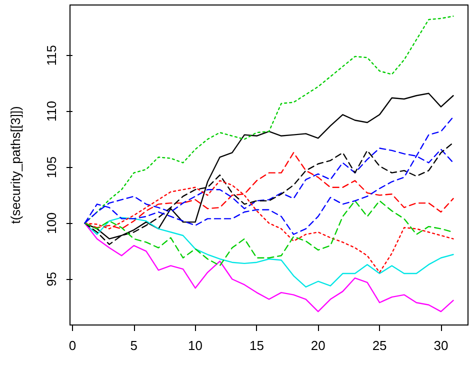 This screenshot has height=368, width=474. I want to click on y-tick-label: 110, so click(51, 111).